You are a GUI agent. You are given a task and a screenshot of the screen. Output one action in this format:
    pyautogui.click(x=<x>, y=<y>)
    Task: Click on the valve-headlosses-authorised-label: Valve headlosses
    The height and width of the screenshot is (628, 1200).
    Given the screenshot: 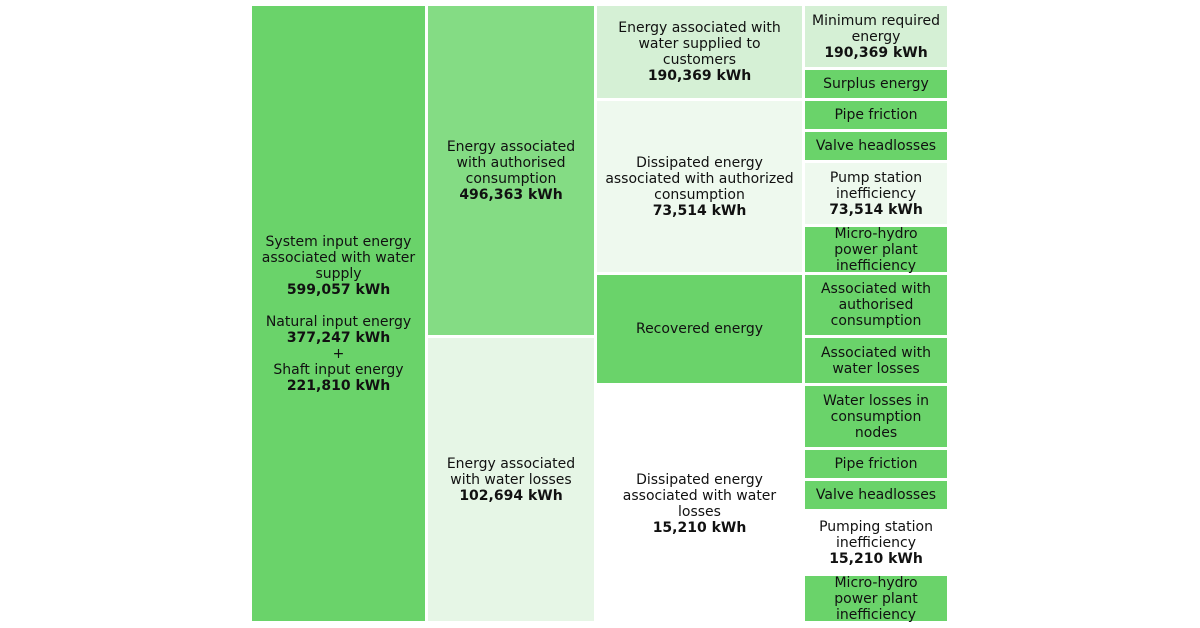 What is the action you would take?
    pyautogui.click(x=876, y=146)
    